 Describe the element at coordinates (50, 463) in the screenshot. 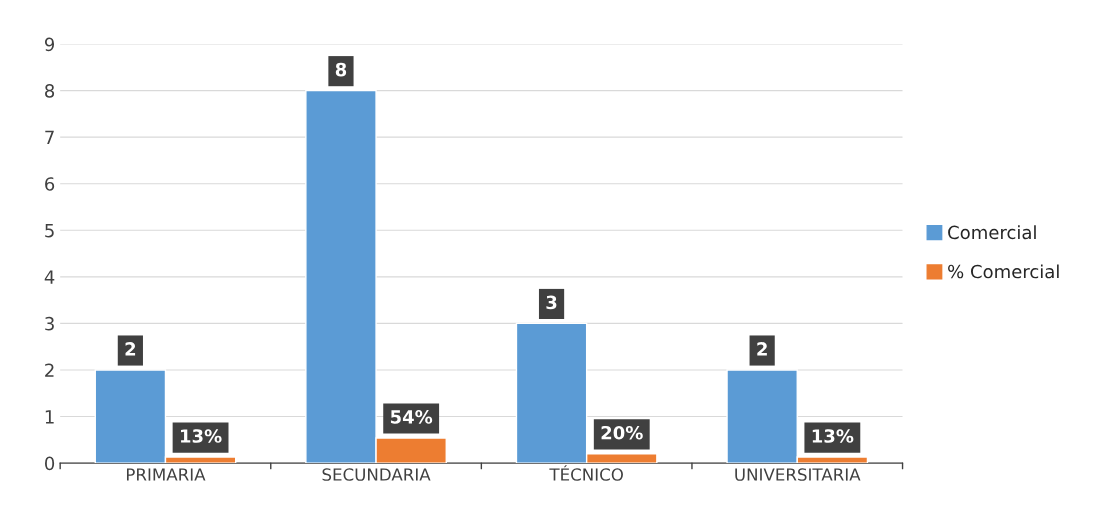

I see `y-tick-label: 0` at that location.